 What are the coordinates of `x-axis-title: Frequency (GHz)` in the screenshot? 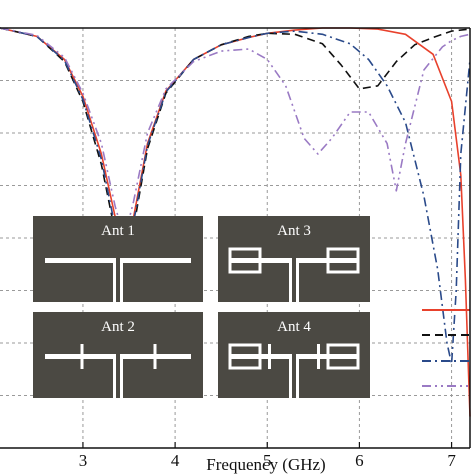 It's located at (265, 464).